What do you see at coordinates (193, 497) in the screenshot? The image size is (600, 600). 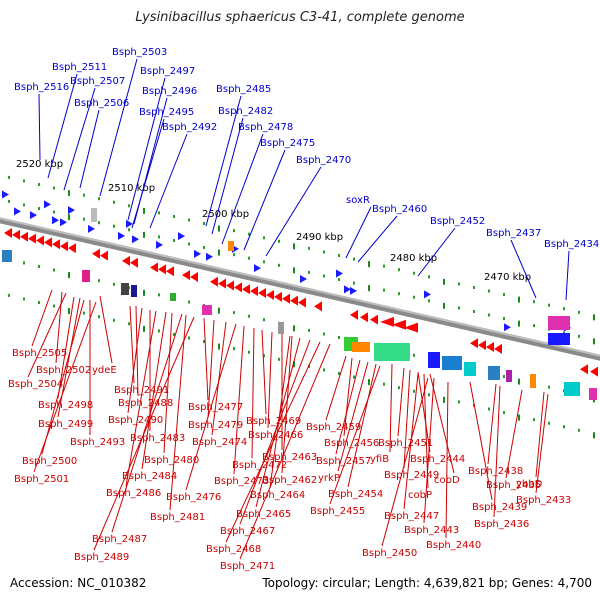 I see `reverse-gene-label: Bsph_2476` at bounding box center [193, 497].